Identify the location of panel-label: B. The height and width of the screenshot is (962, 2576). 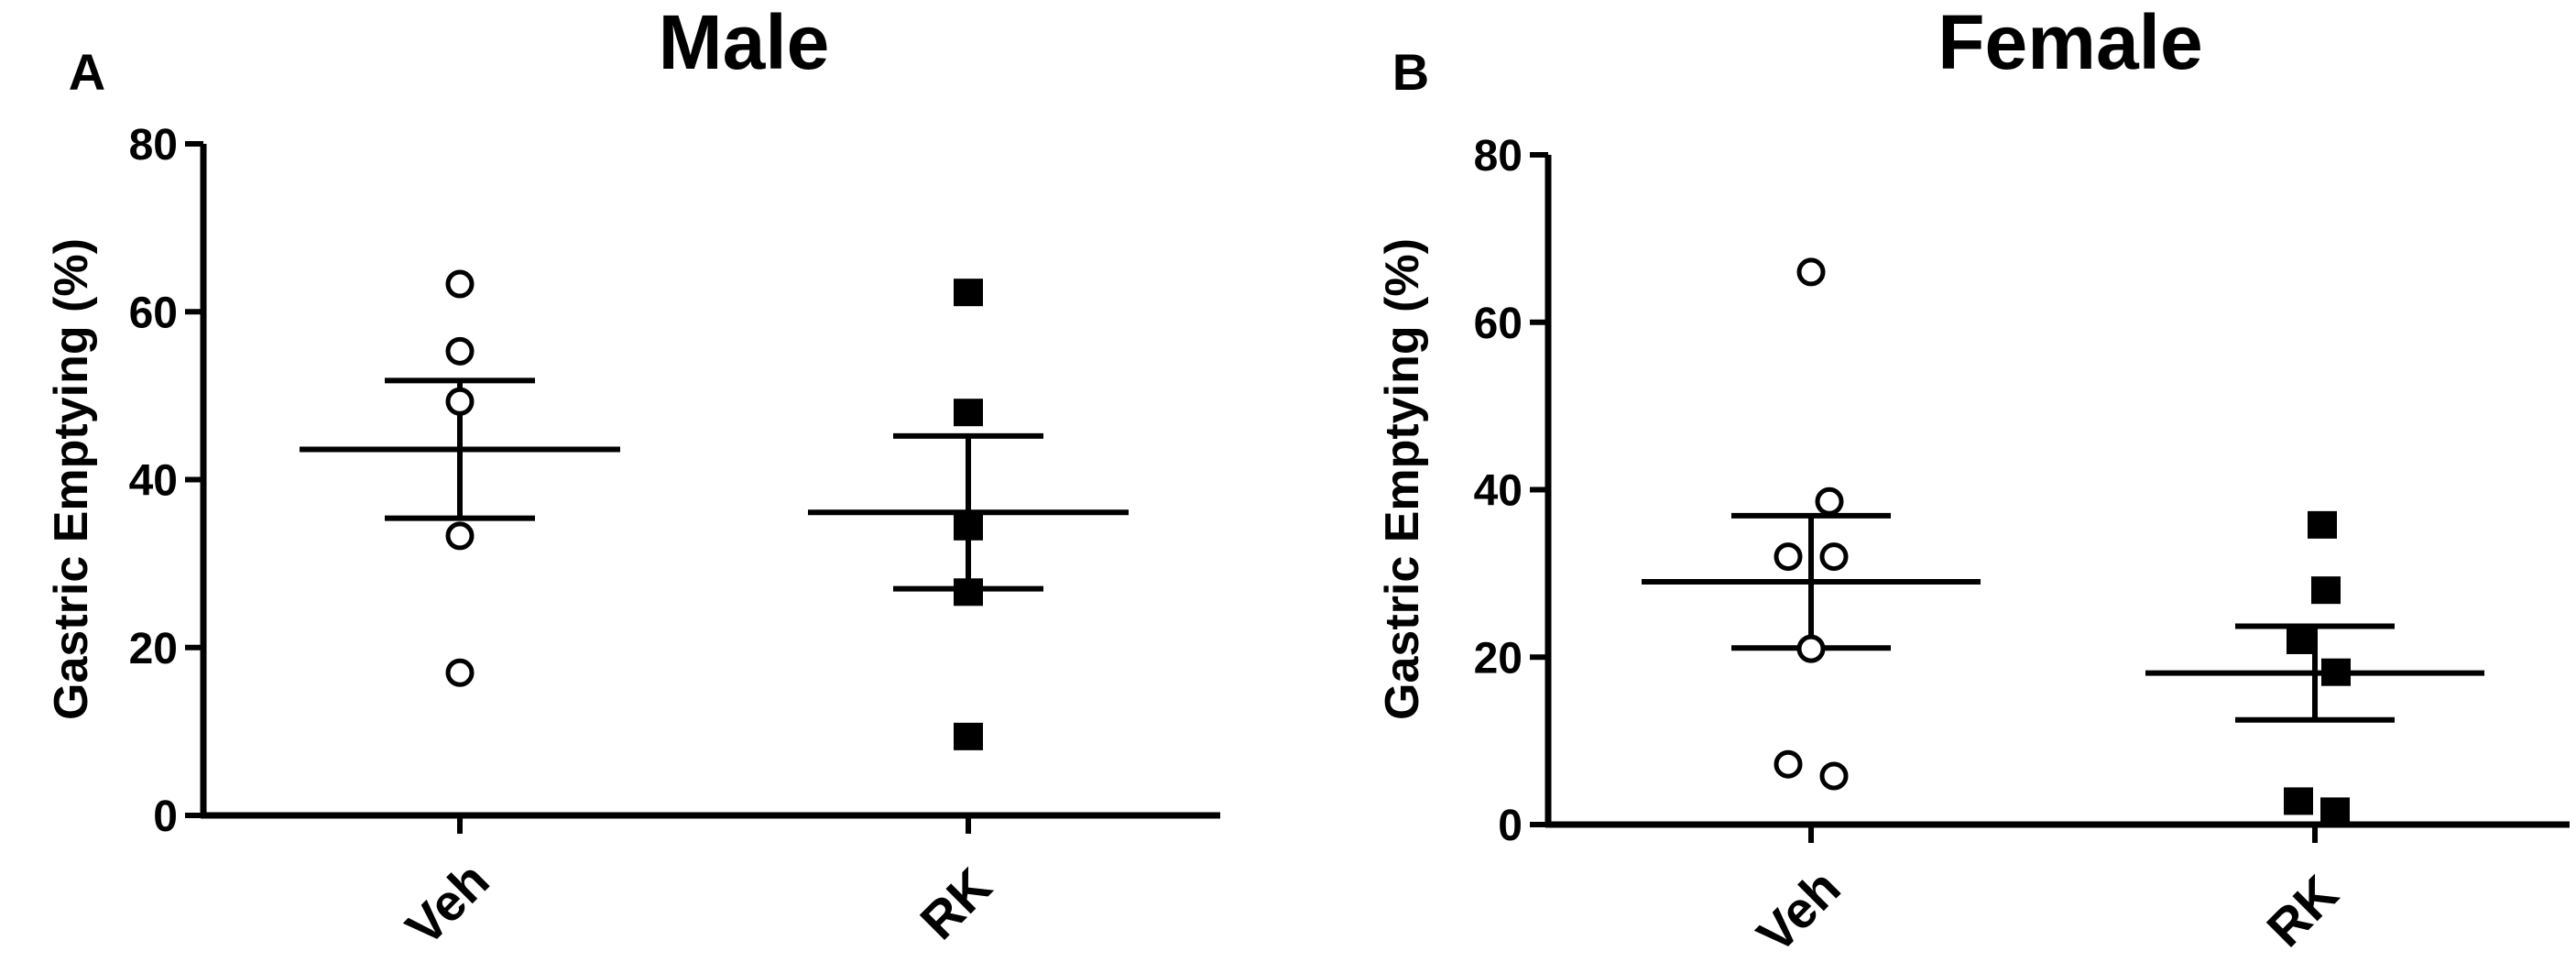
(1411, 72).